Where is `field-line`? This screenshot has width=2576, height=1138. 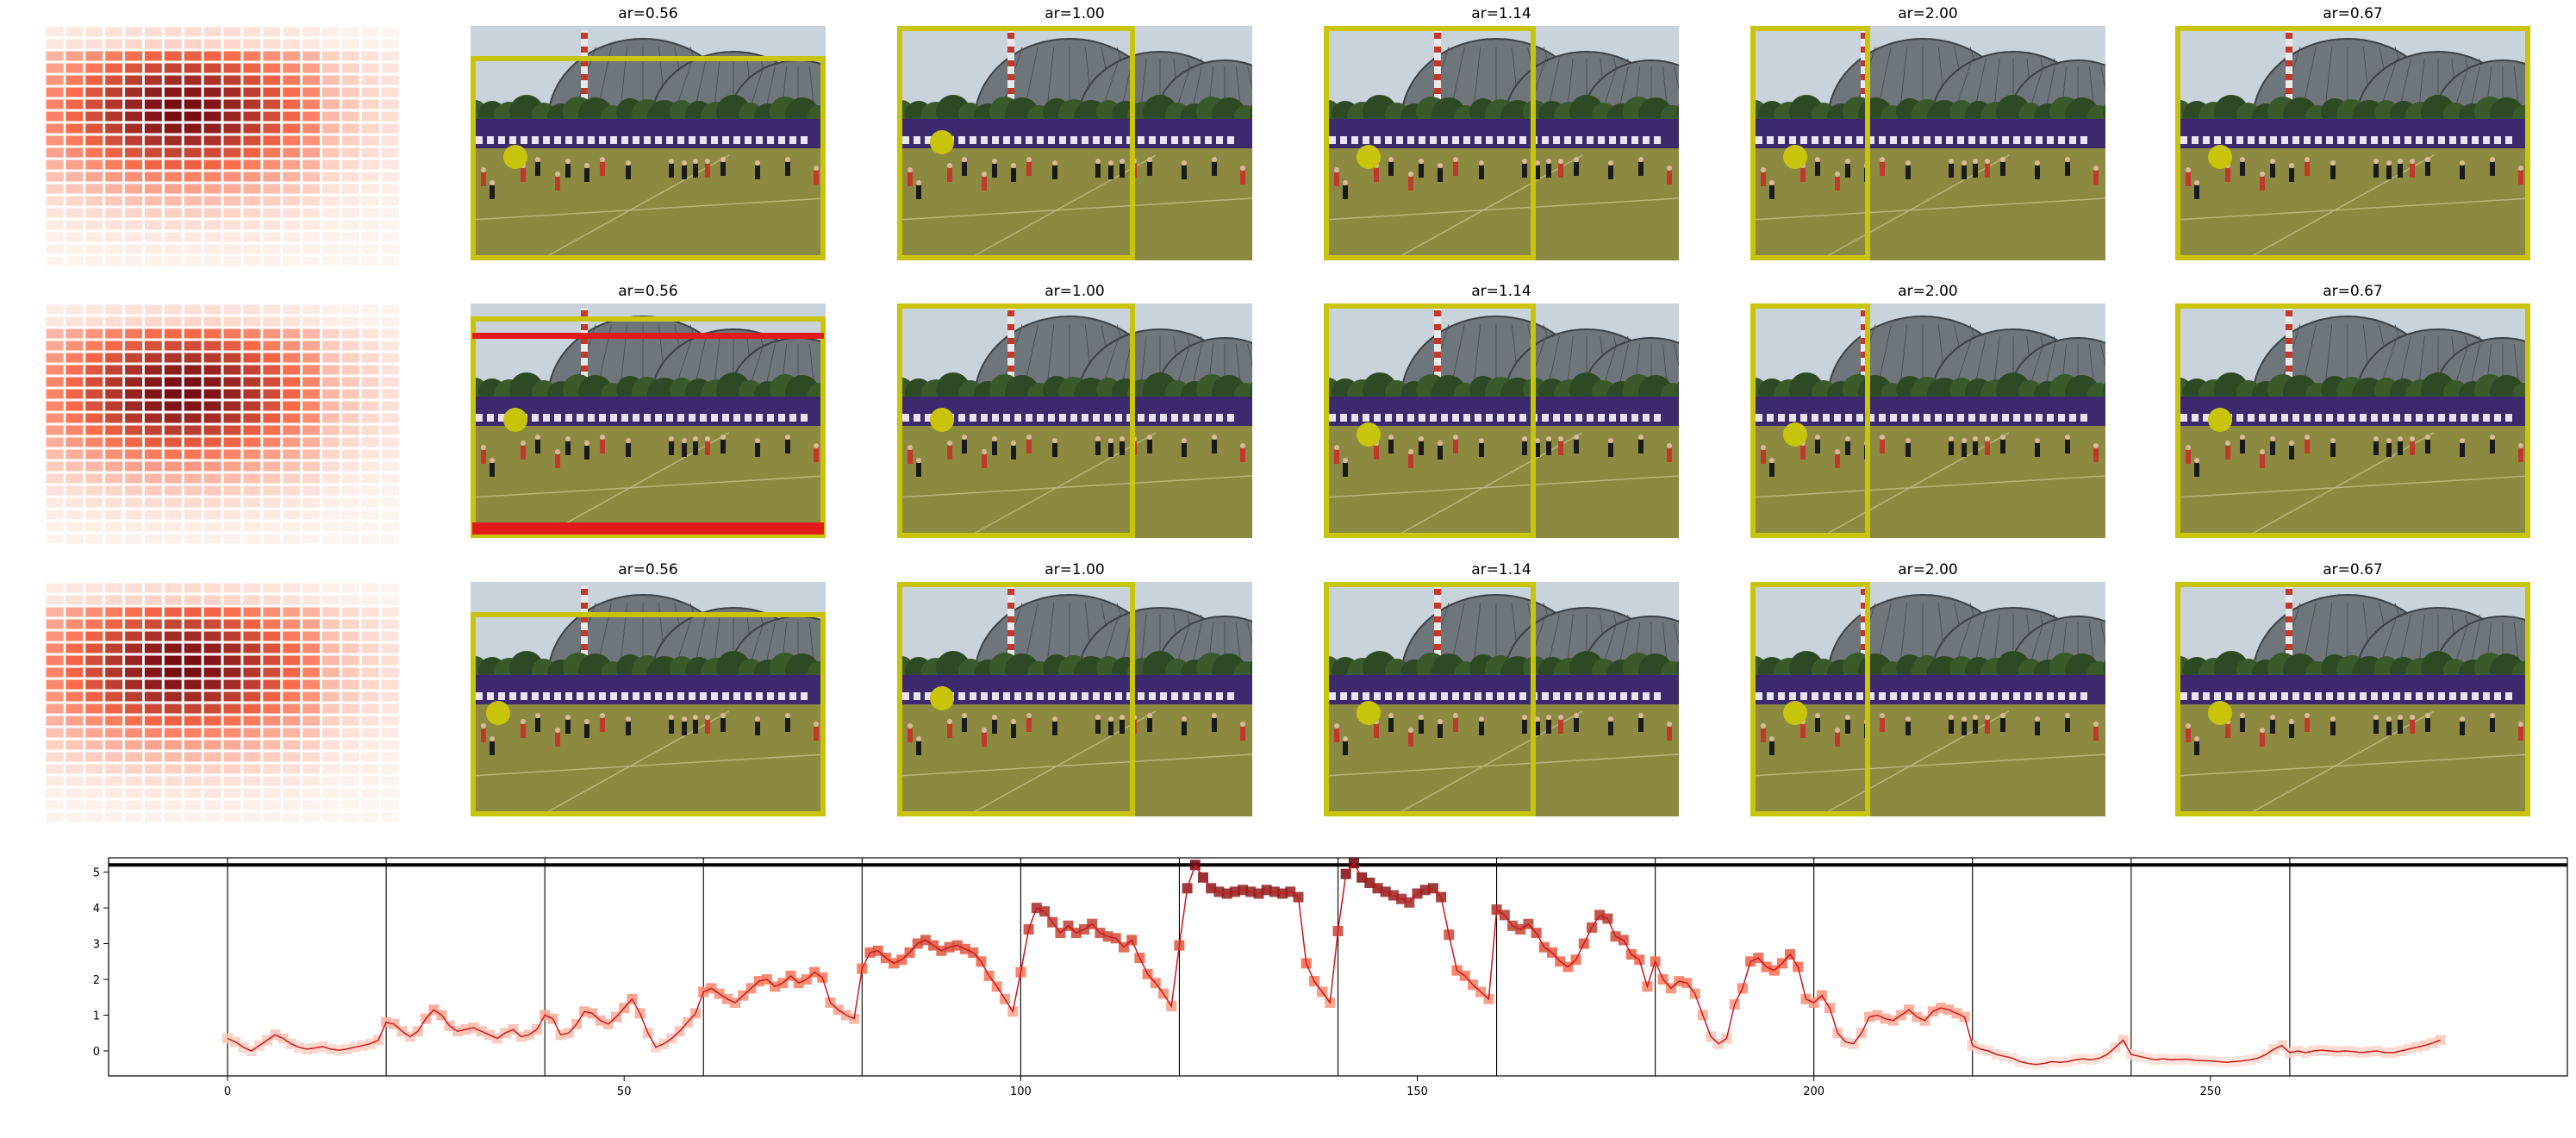 field-line is located at coordinates (648, 209).